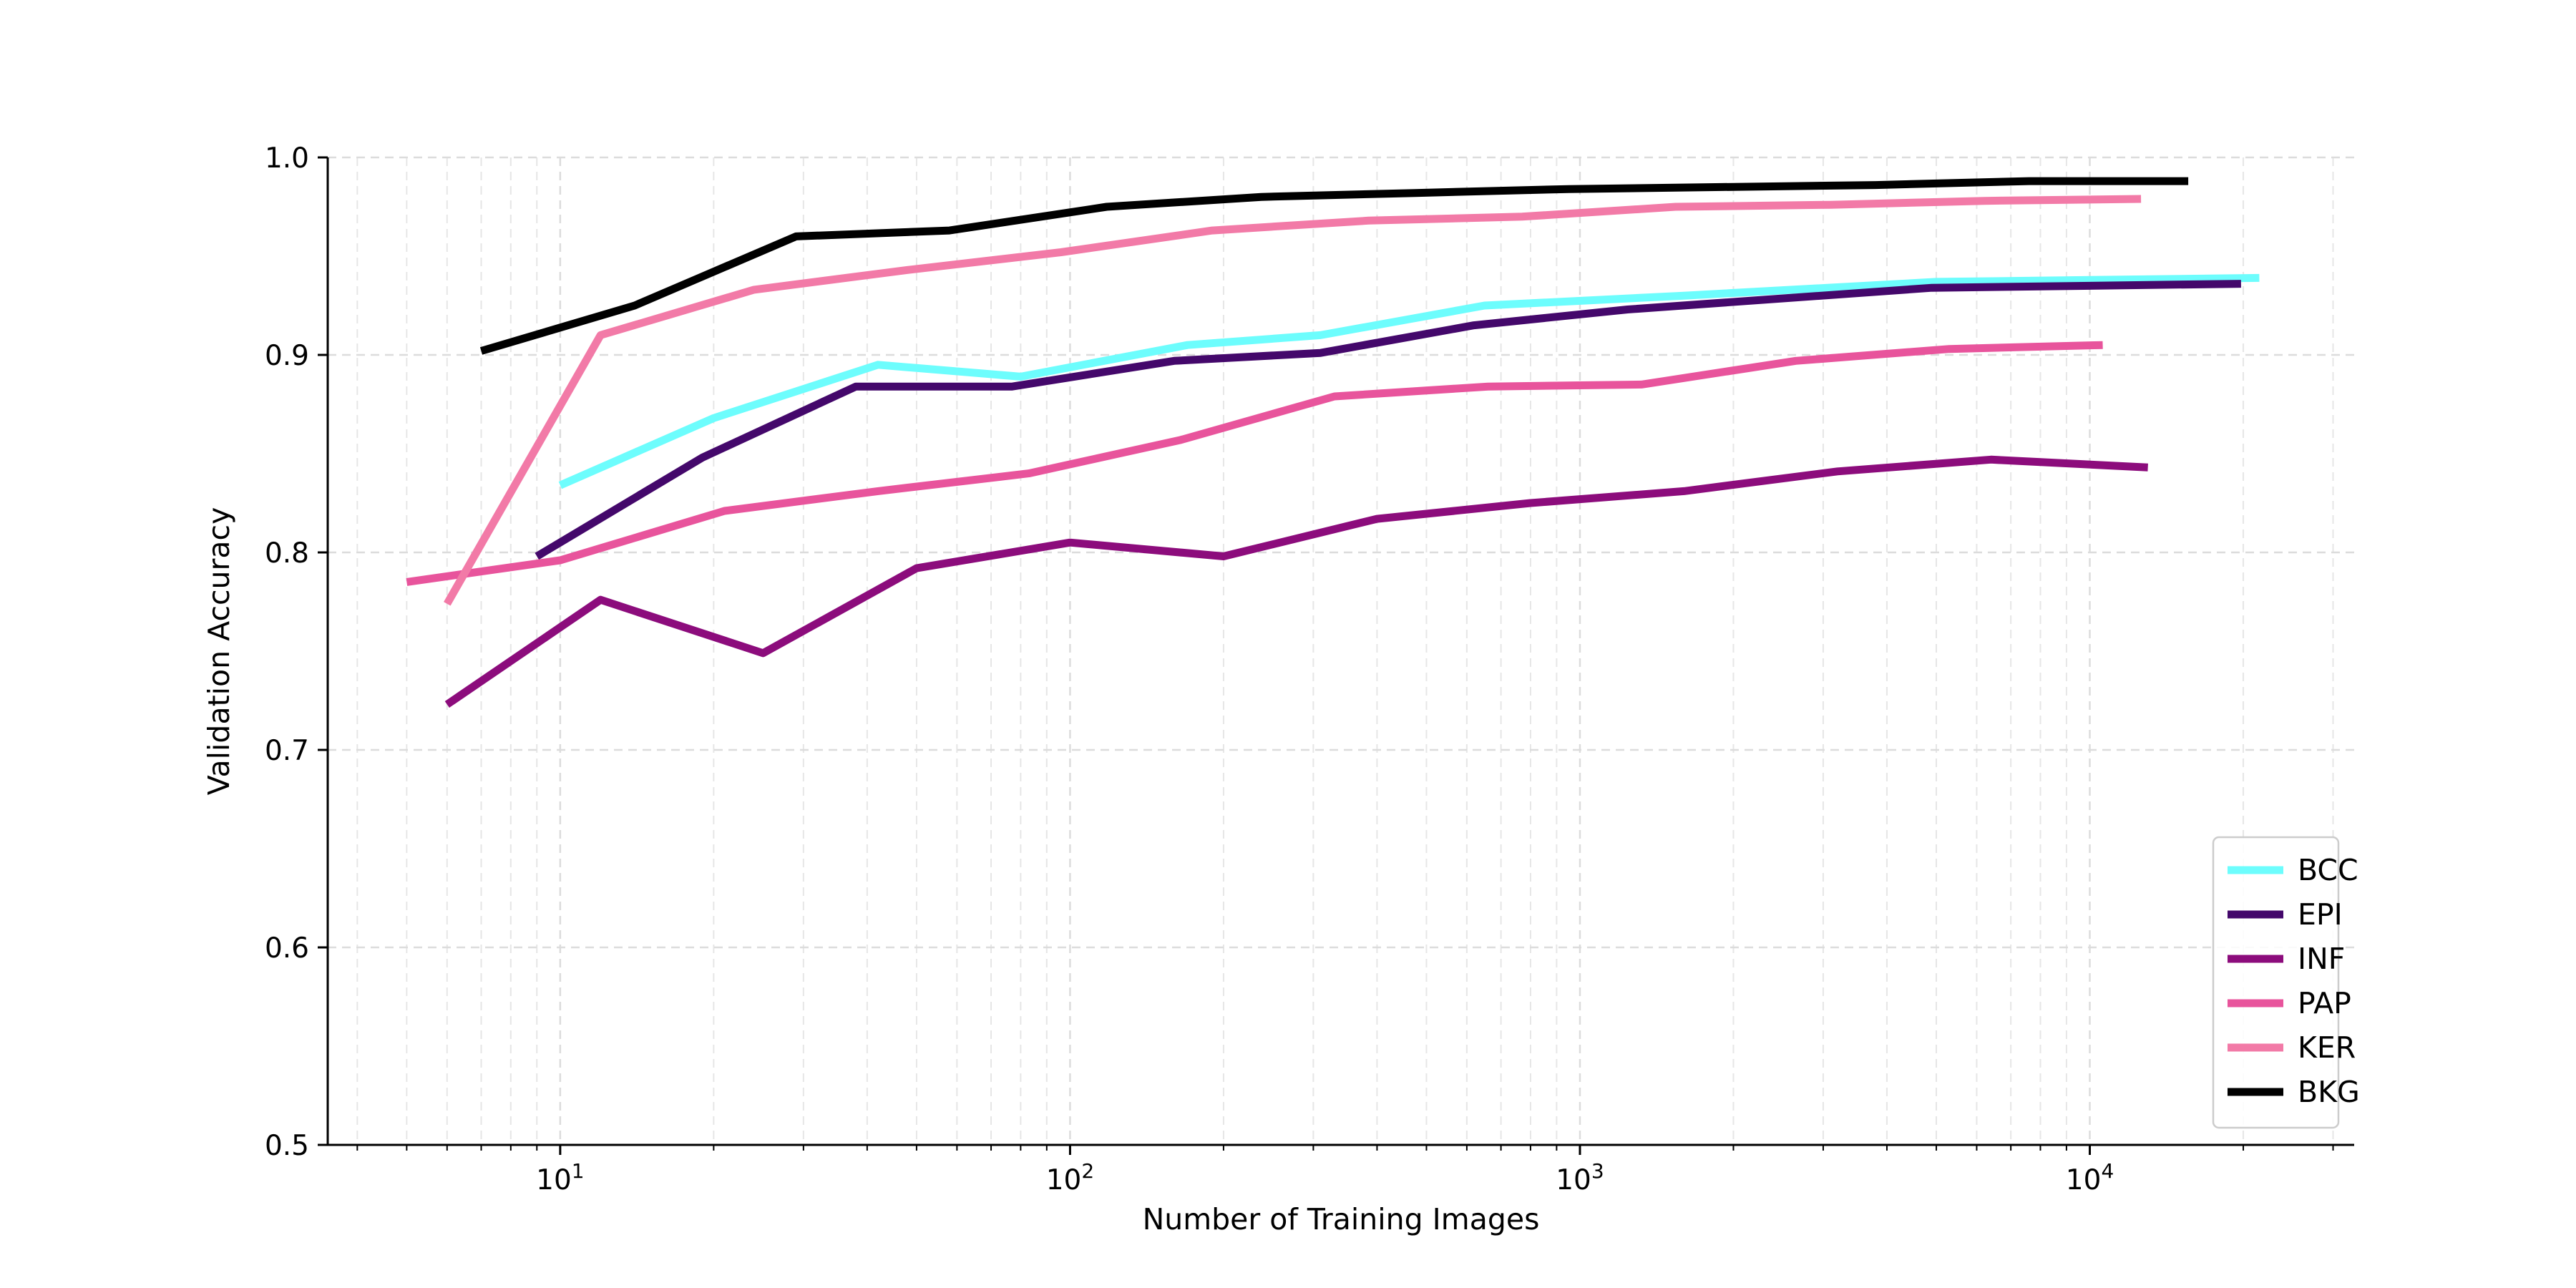  I want to click on y-tick-label: 0.9, so click(287, 356).